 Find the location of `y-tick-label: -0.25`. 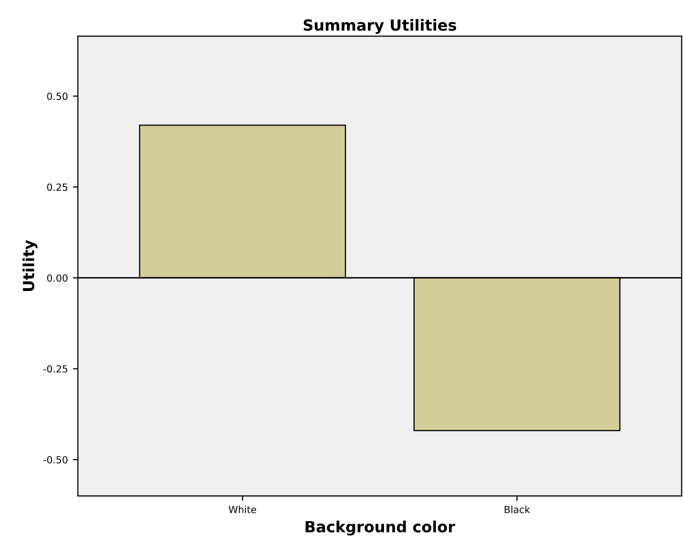

y-tick-label: -0.25 is located at coordinates (55, 369).